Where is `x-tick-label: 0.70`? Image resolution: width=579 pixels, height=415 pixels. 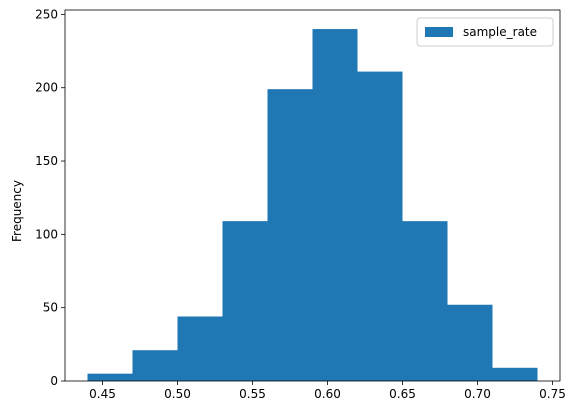
x-tick-label: 0.70 is located at coordinates (477, 394).